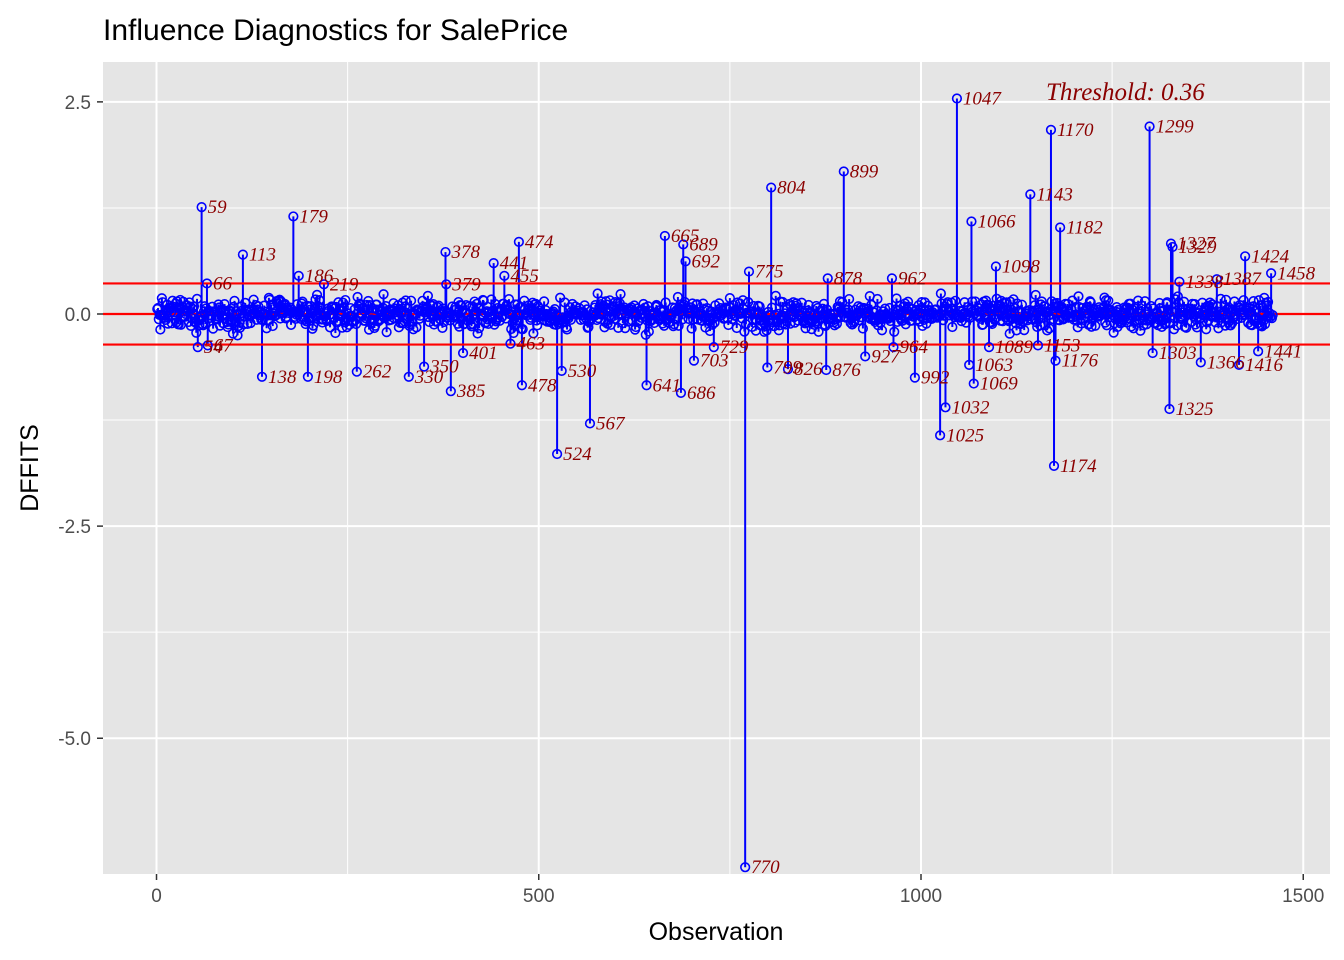 This screenshot has width=1344, height=960. Describe the element at coordinates (429, 377) in the screenshot. I see `observation-label: 330` at that location.